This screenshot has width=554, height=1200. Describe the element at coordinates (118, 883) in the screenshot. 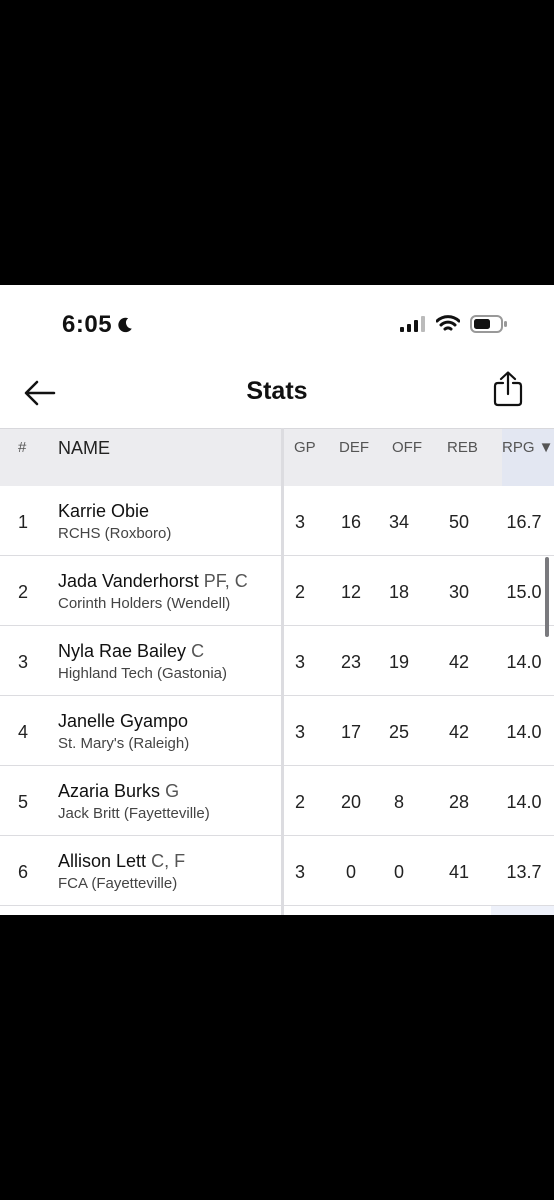

I see `player-school: FCA (Fayetteville)` at that location.